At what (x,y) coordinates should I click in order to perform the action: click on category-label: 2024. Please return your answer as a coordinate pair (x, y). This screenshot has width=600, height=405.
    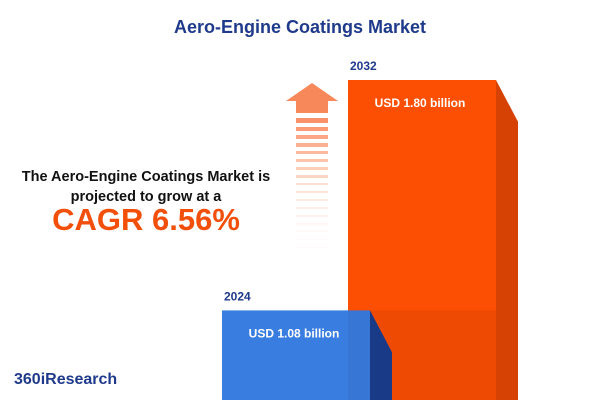
    Looking at the image, I should click on (237, 296).